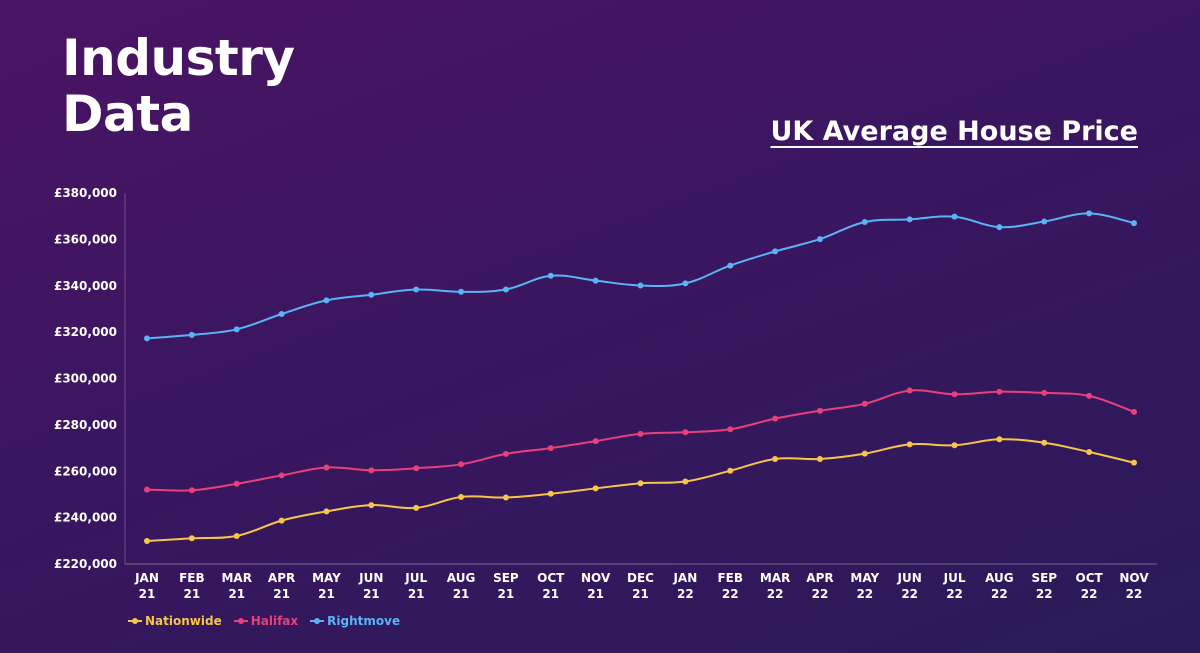  Describe the element at coordinates (85, 193) in the screenshot. I see `y-tick-label: £380,000` at that location.